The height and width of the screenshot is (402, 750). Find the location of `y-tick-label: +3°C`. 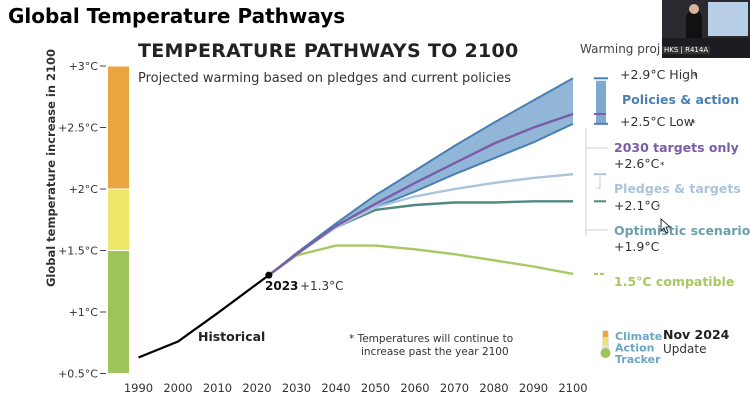

y-tick-label: +3°C is located at coordinates (84, 66).